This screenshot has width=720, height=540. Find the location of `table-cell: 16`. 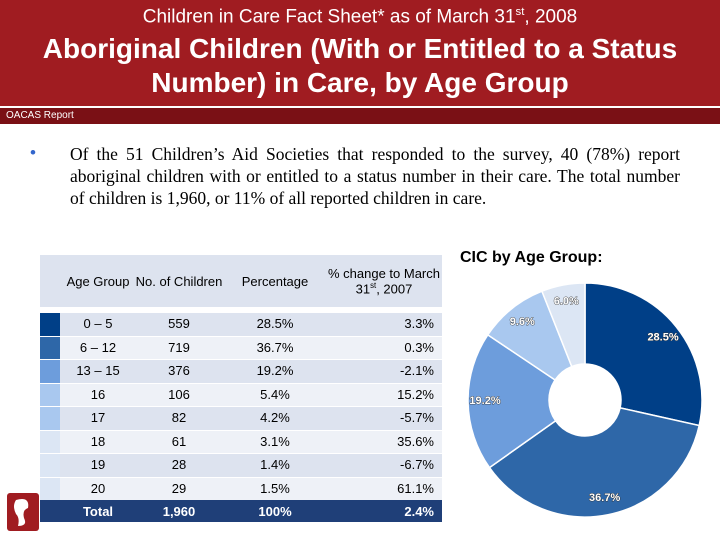

table-cell: 16 is located at coordinates (98, 394).